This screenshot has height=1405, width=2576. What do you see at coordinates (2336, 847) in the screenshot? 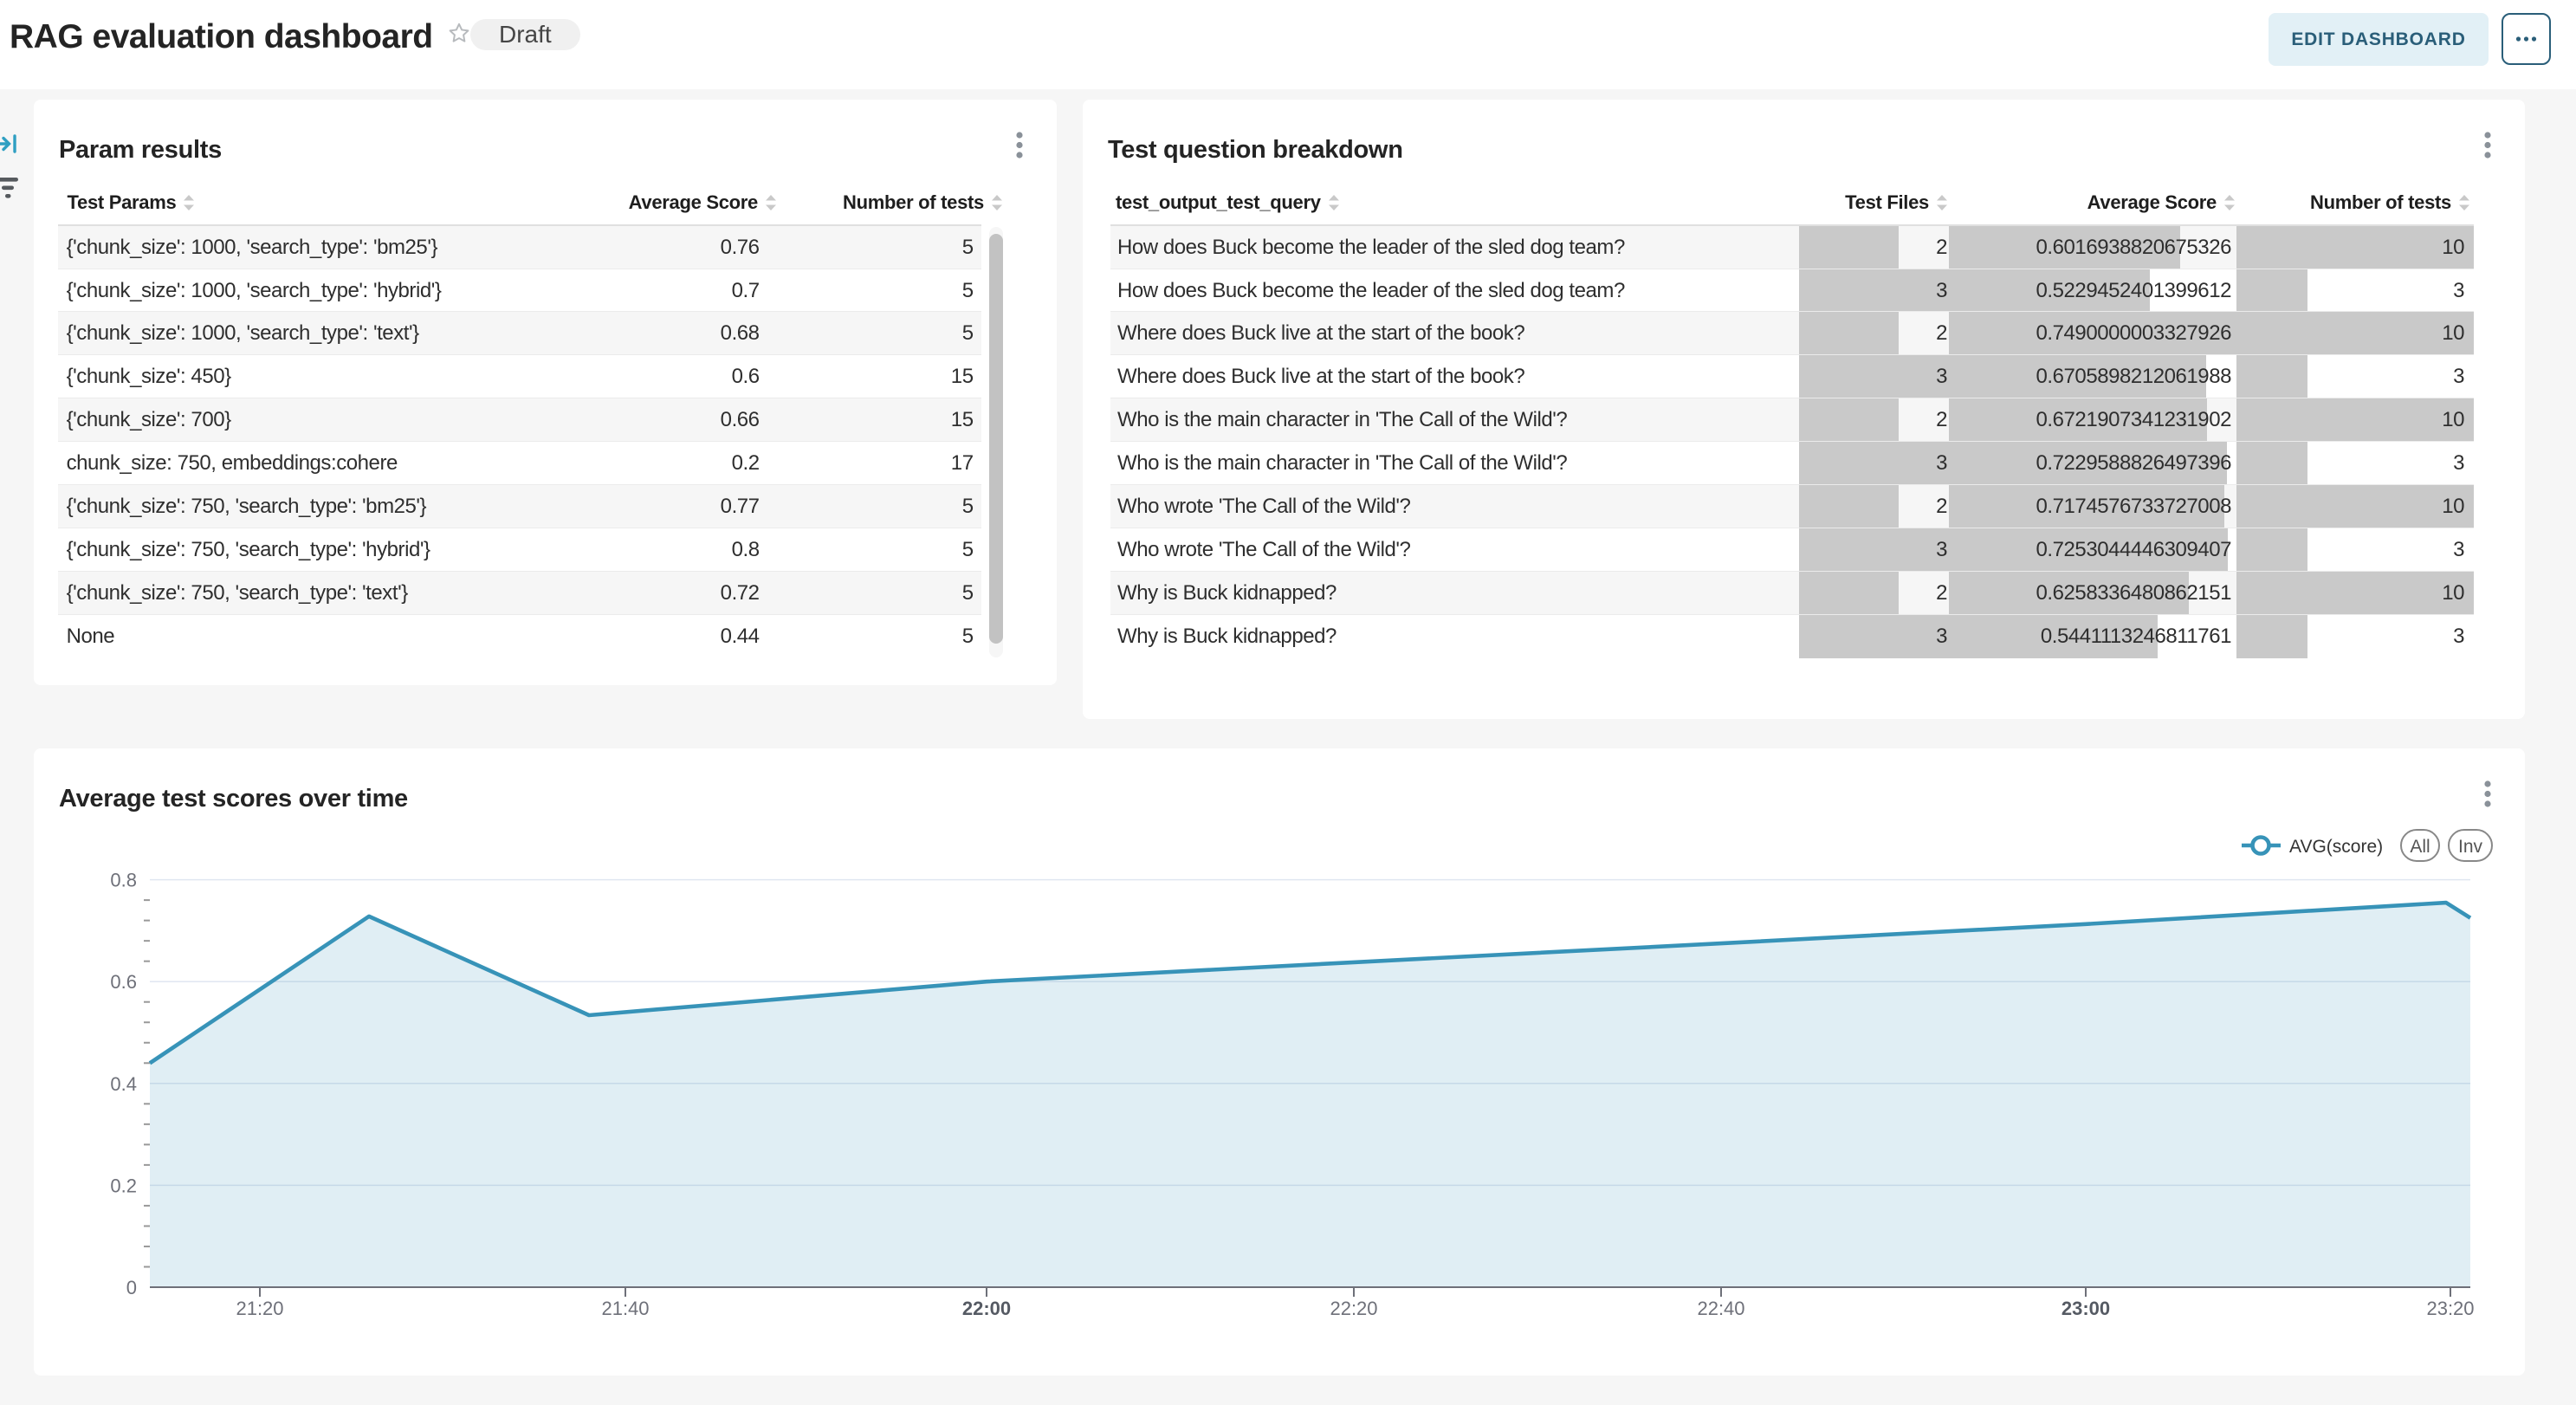
I see `svg-text: AVG(score)` at bounding box center [2336, 847].